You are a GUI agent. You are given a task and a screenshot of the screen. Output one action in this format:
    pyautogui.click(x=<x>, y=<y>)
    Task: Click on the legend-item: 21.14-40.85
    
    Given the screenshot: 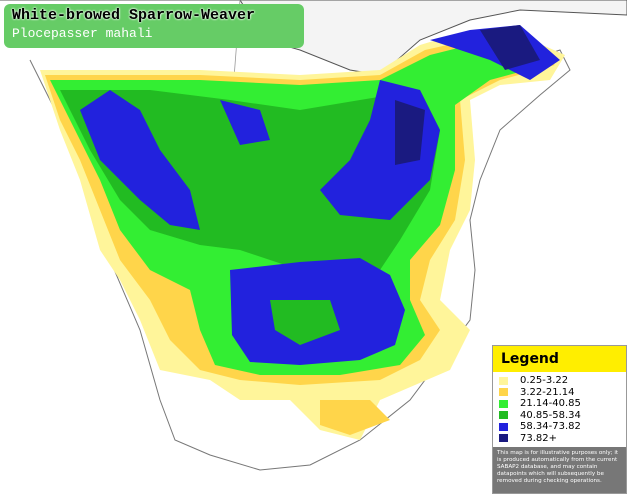 What is the action you would take?
    pyautogui.click(x=562, y=404)
    